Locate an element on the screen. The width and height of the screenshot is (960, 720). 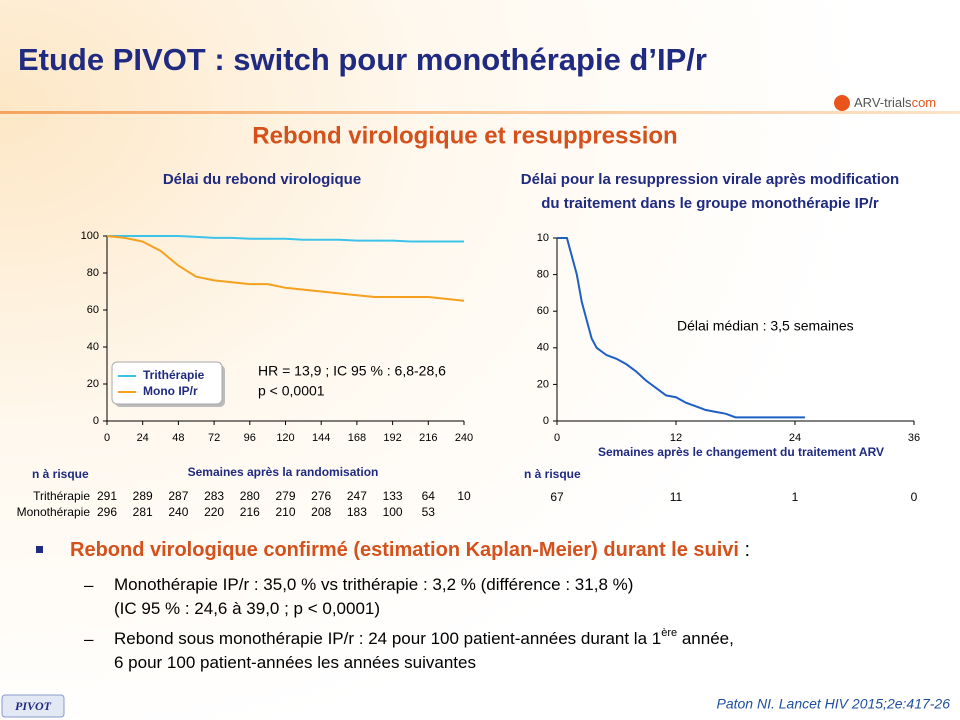
risk-value: 10 is located at coordinates (464, 496).